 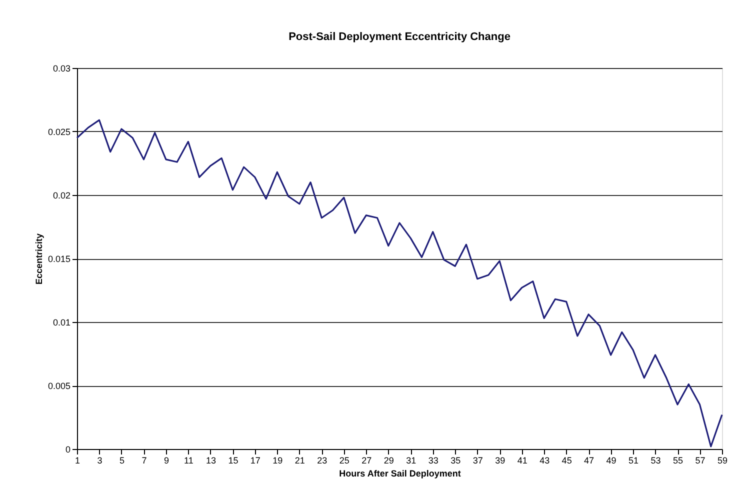 What do you see at coordinates (59, 132) in the screenshot?
I see `y-tick-label: 0.025` at bounding box center [59, 132].